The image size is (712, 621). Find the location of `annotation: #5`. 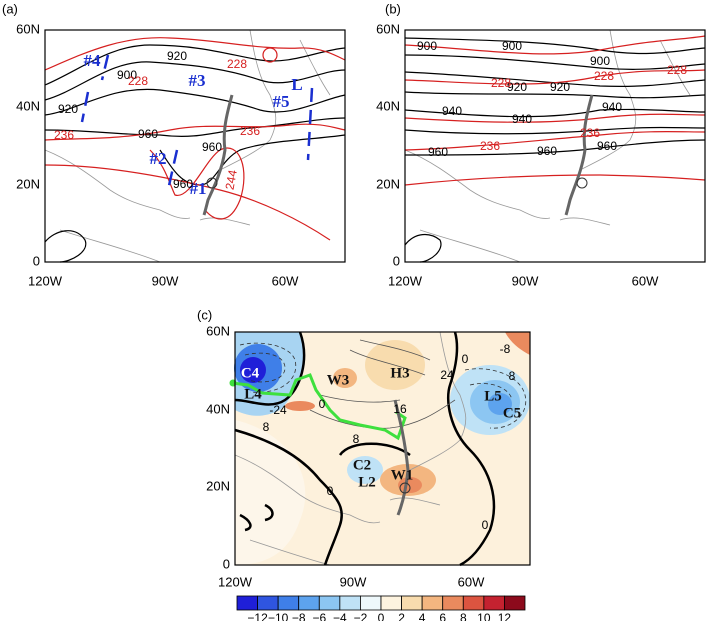

annotation: #5 is located at coordinates (281, 101).